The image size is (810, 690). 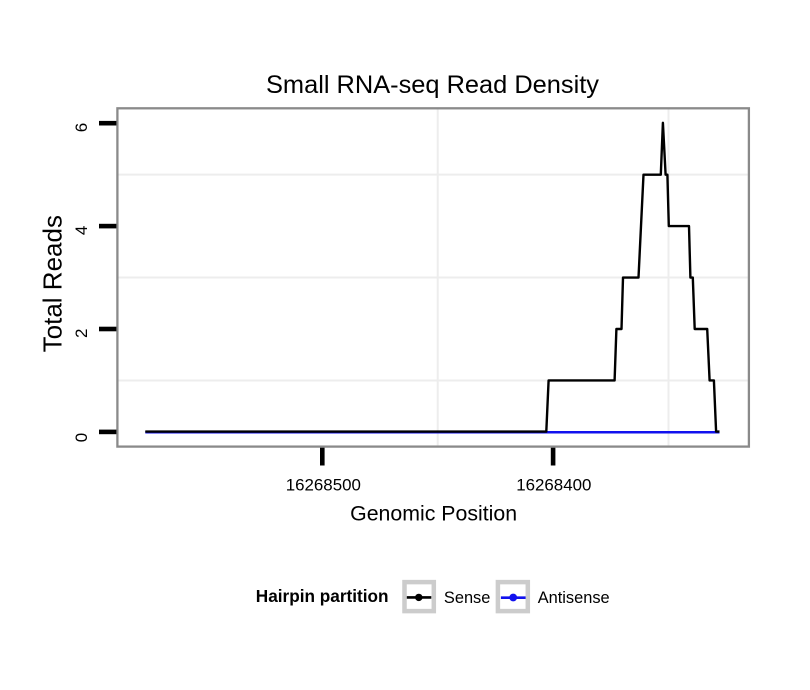 What do you see at coordinates (323, 485) in the screenshot?
I see `svg-text: 16268500` at bounding box center [323, 485].